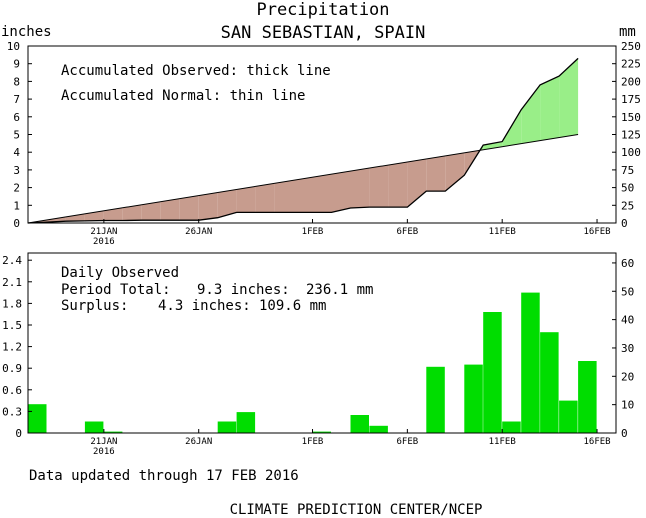 The image size is (646, 518). I want to click on chart-subtitle: SAN SEBASTIAN, SPAIN, so click(323, 33).